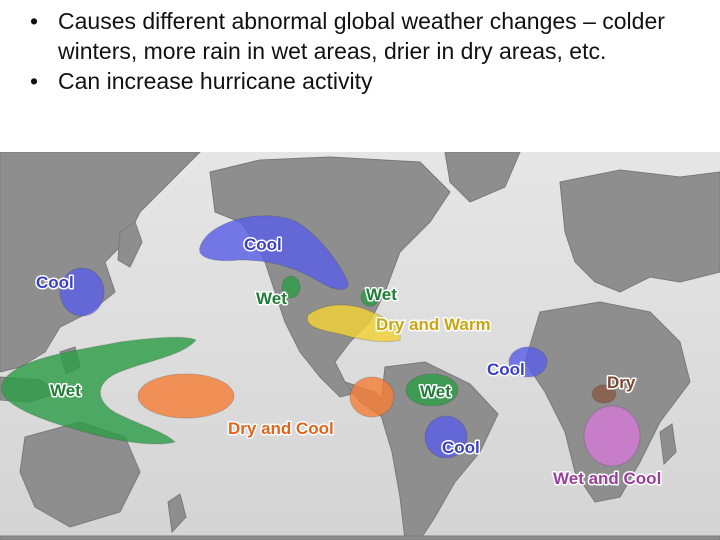 The width and height of the screenshot is (720, 540). What do you see at coordinates (607, 478) in the screenshot?
I see `label-wet-cool-southern-africa: Wet and Cool` at bounding box center [607, 478].